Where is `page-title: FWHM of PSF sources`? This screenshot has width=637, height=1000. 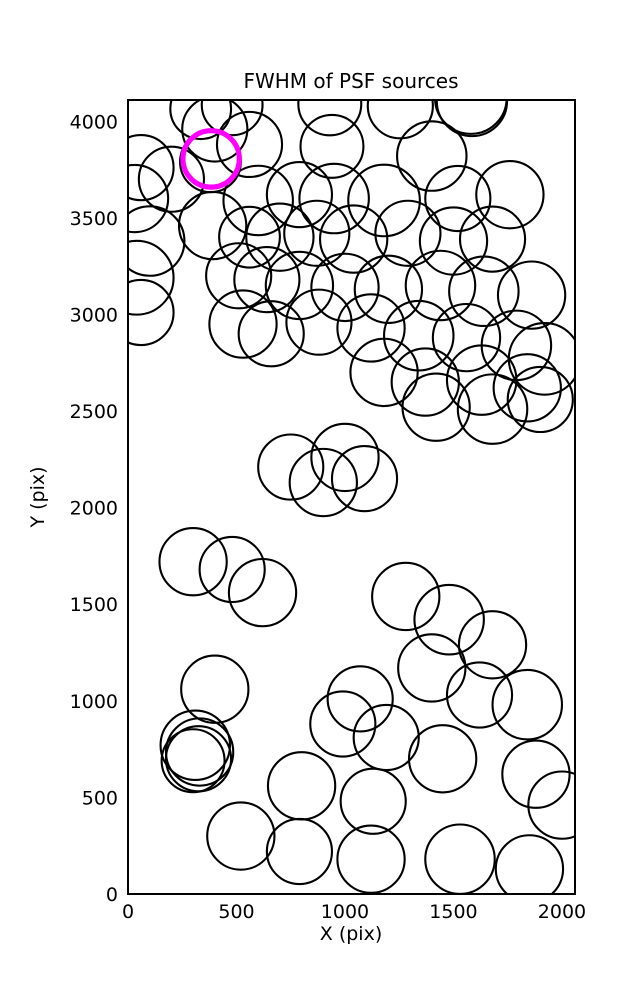
page-title: FWHM of PSF sources is located at coordinates (350, 81).